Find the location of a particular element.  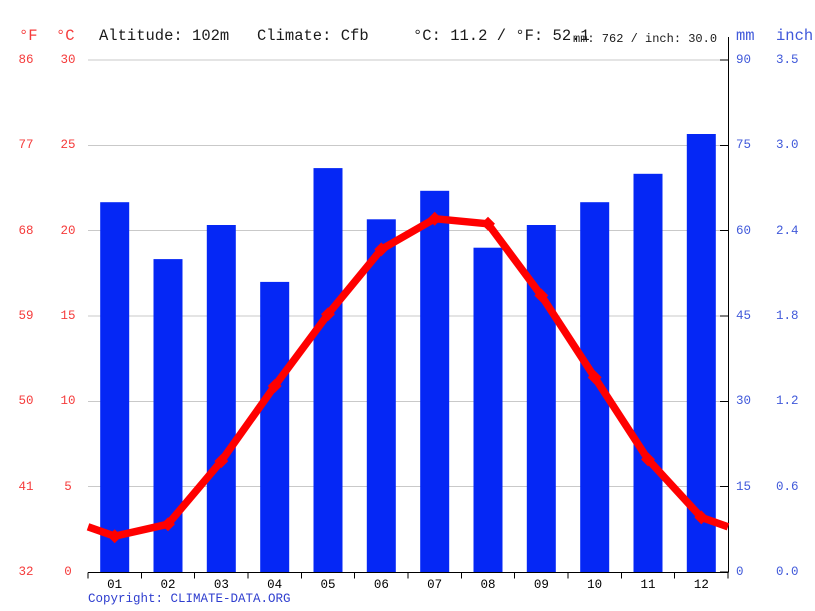

tick-label-inch: 1.2 is located at coordinates (787, 401).